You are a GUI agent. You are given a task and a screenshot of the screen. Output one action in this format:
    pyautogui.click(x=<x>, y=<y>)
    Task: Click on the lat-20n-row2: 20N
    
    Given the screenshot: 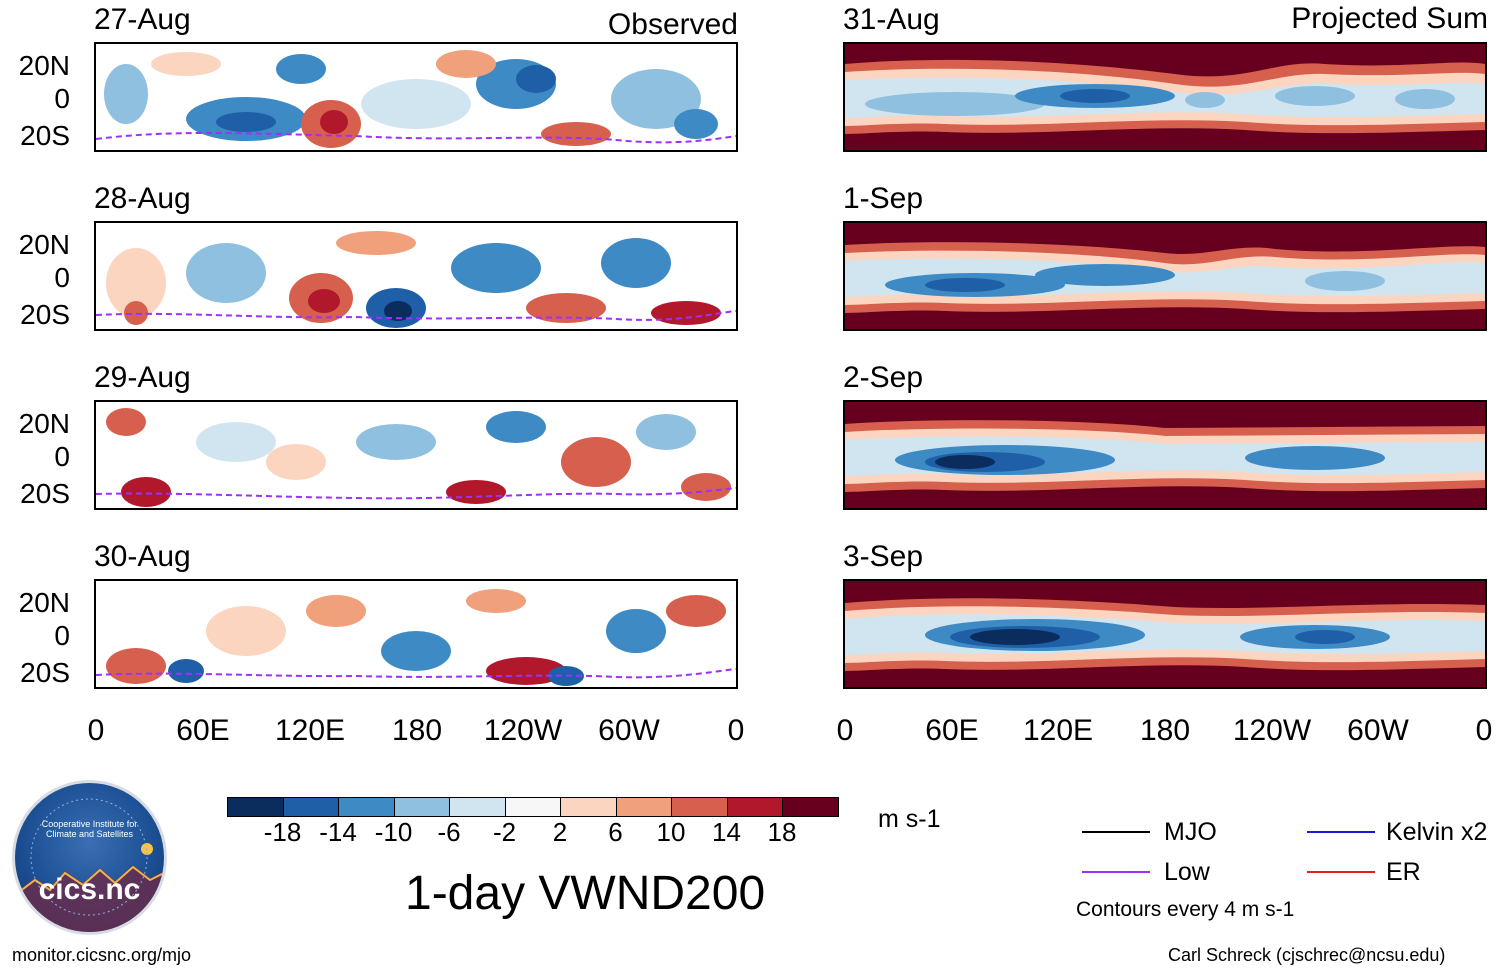 What is the action you would take?
    pyautogui.click(x=44, y=244)
    